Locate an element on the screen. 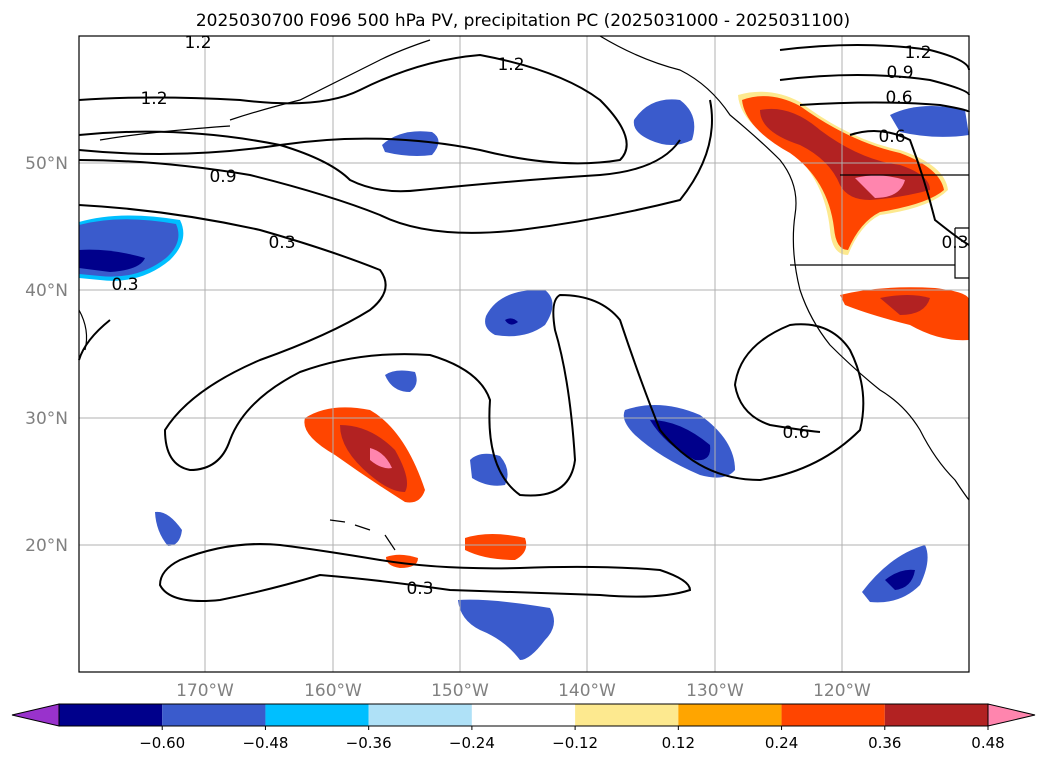  colorbar-tick-label: −0.12 is located at coordinates (575, 743).